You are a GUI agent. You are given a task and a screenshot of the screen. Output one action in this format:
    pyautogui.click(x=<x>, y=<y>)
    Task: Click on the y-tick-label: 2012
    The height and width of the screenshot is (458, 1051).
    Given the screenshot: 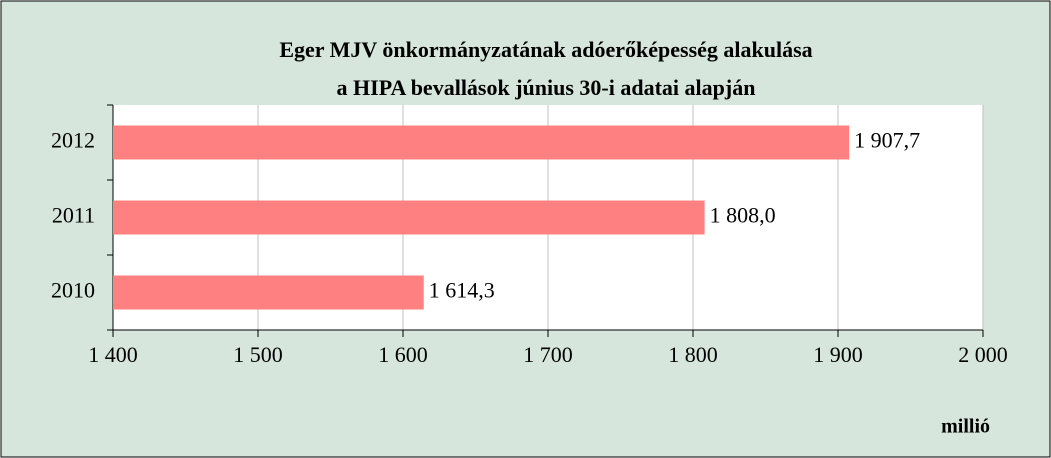 What is the action you would take?
    pyautogui.click(x=73, y=140)
    